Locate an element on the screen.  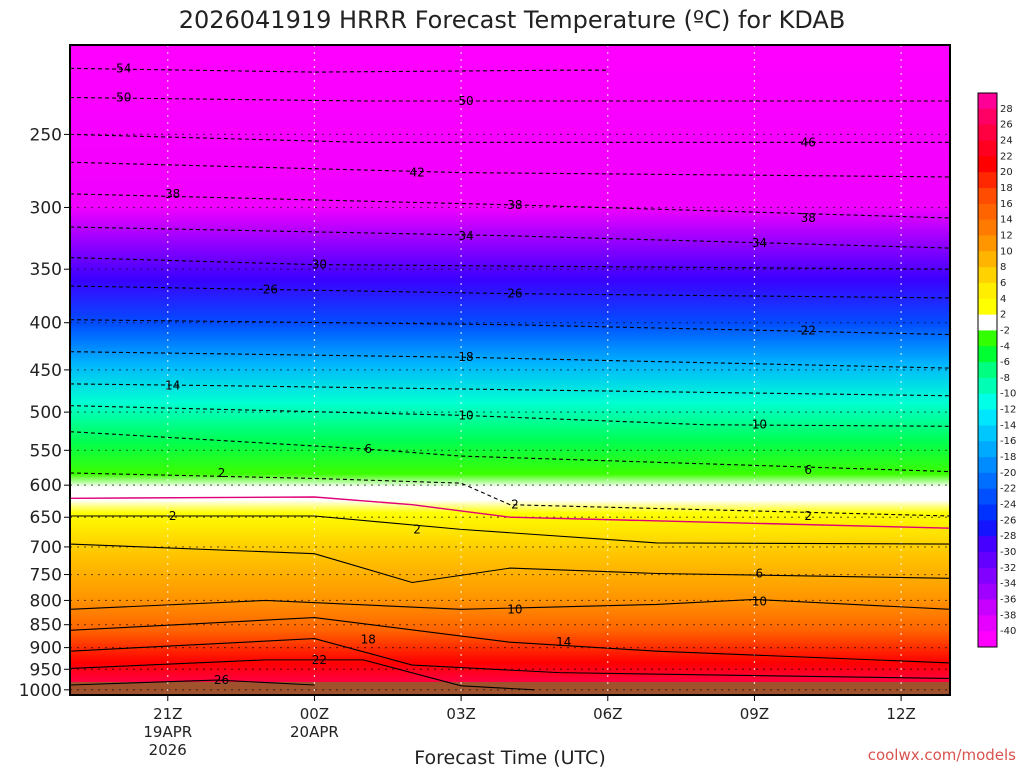
colorbar-tick-5: 18 is located at coordinates (1006, 188).